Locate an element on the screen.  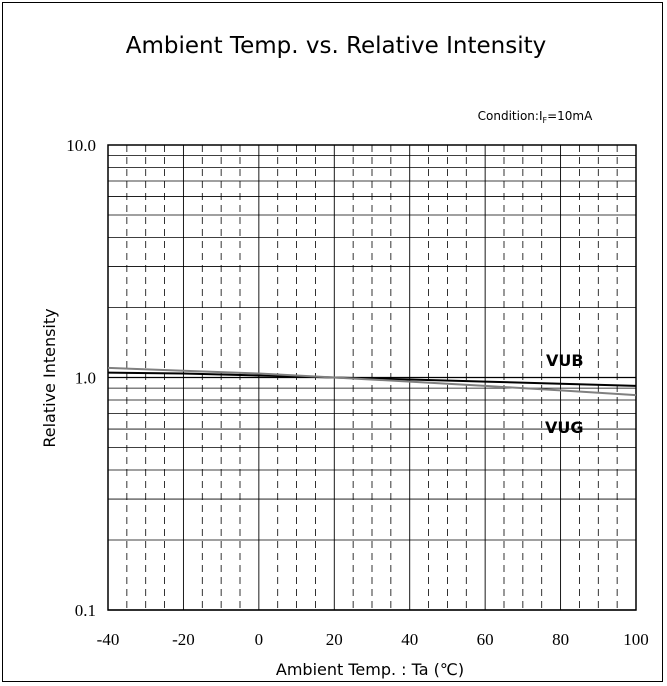
y-tick-label: 0.1 is located at coordinates (85, 610).